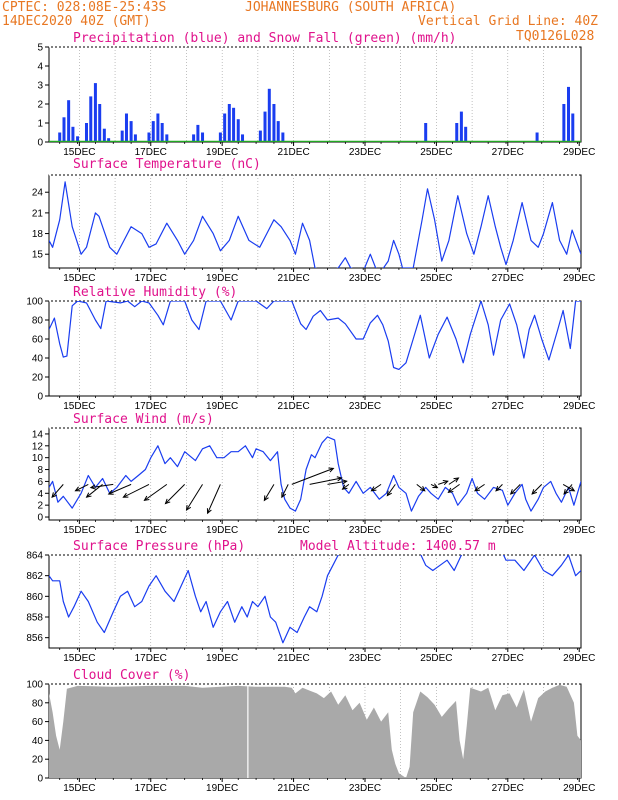  I want to click on panel-title: Cloud Cover (%), so click(131, 675).